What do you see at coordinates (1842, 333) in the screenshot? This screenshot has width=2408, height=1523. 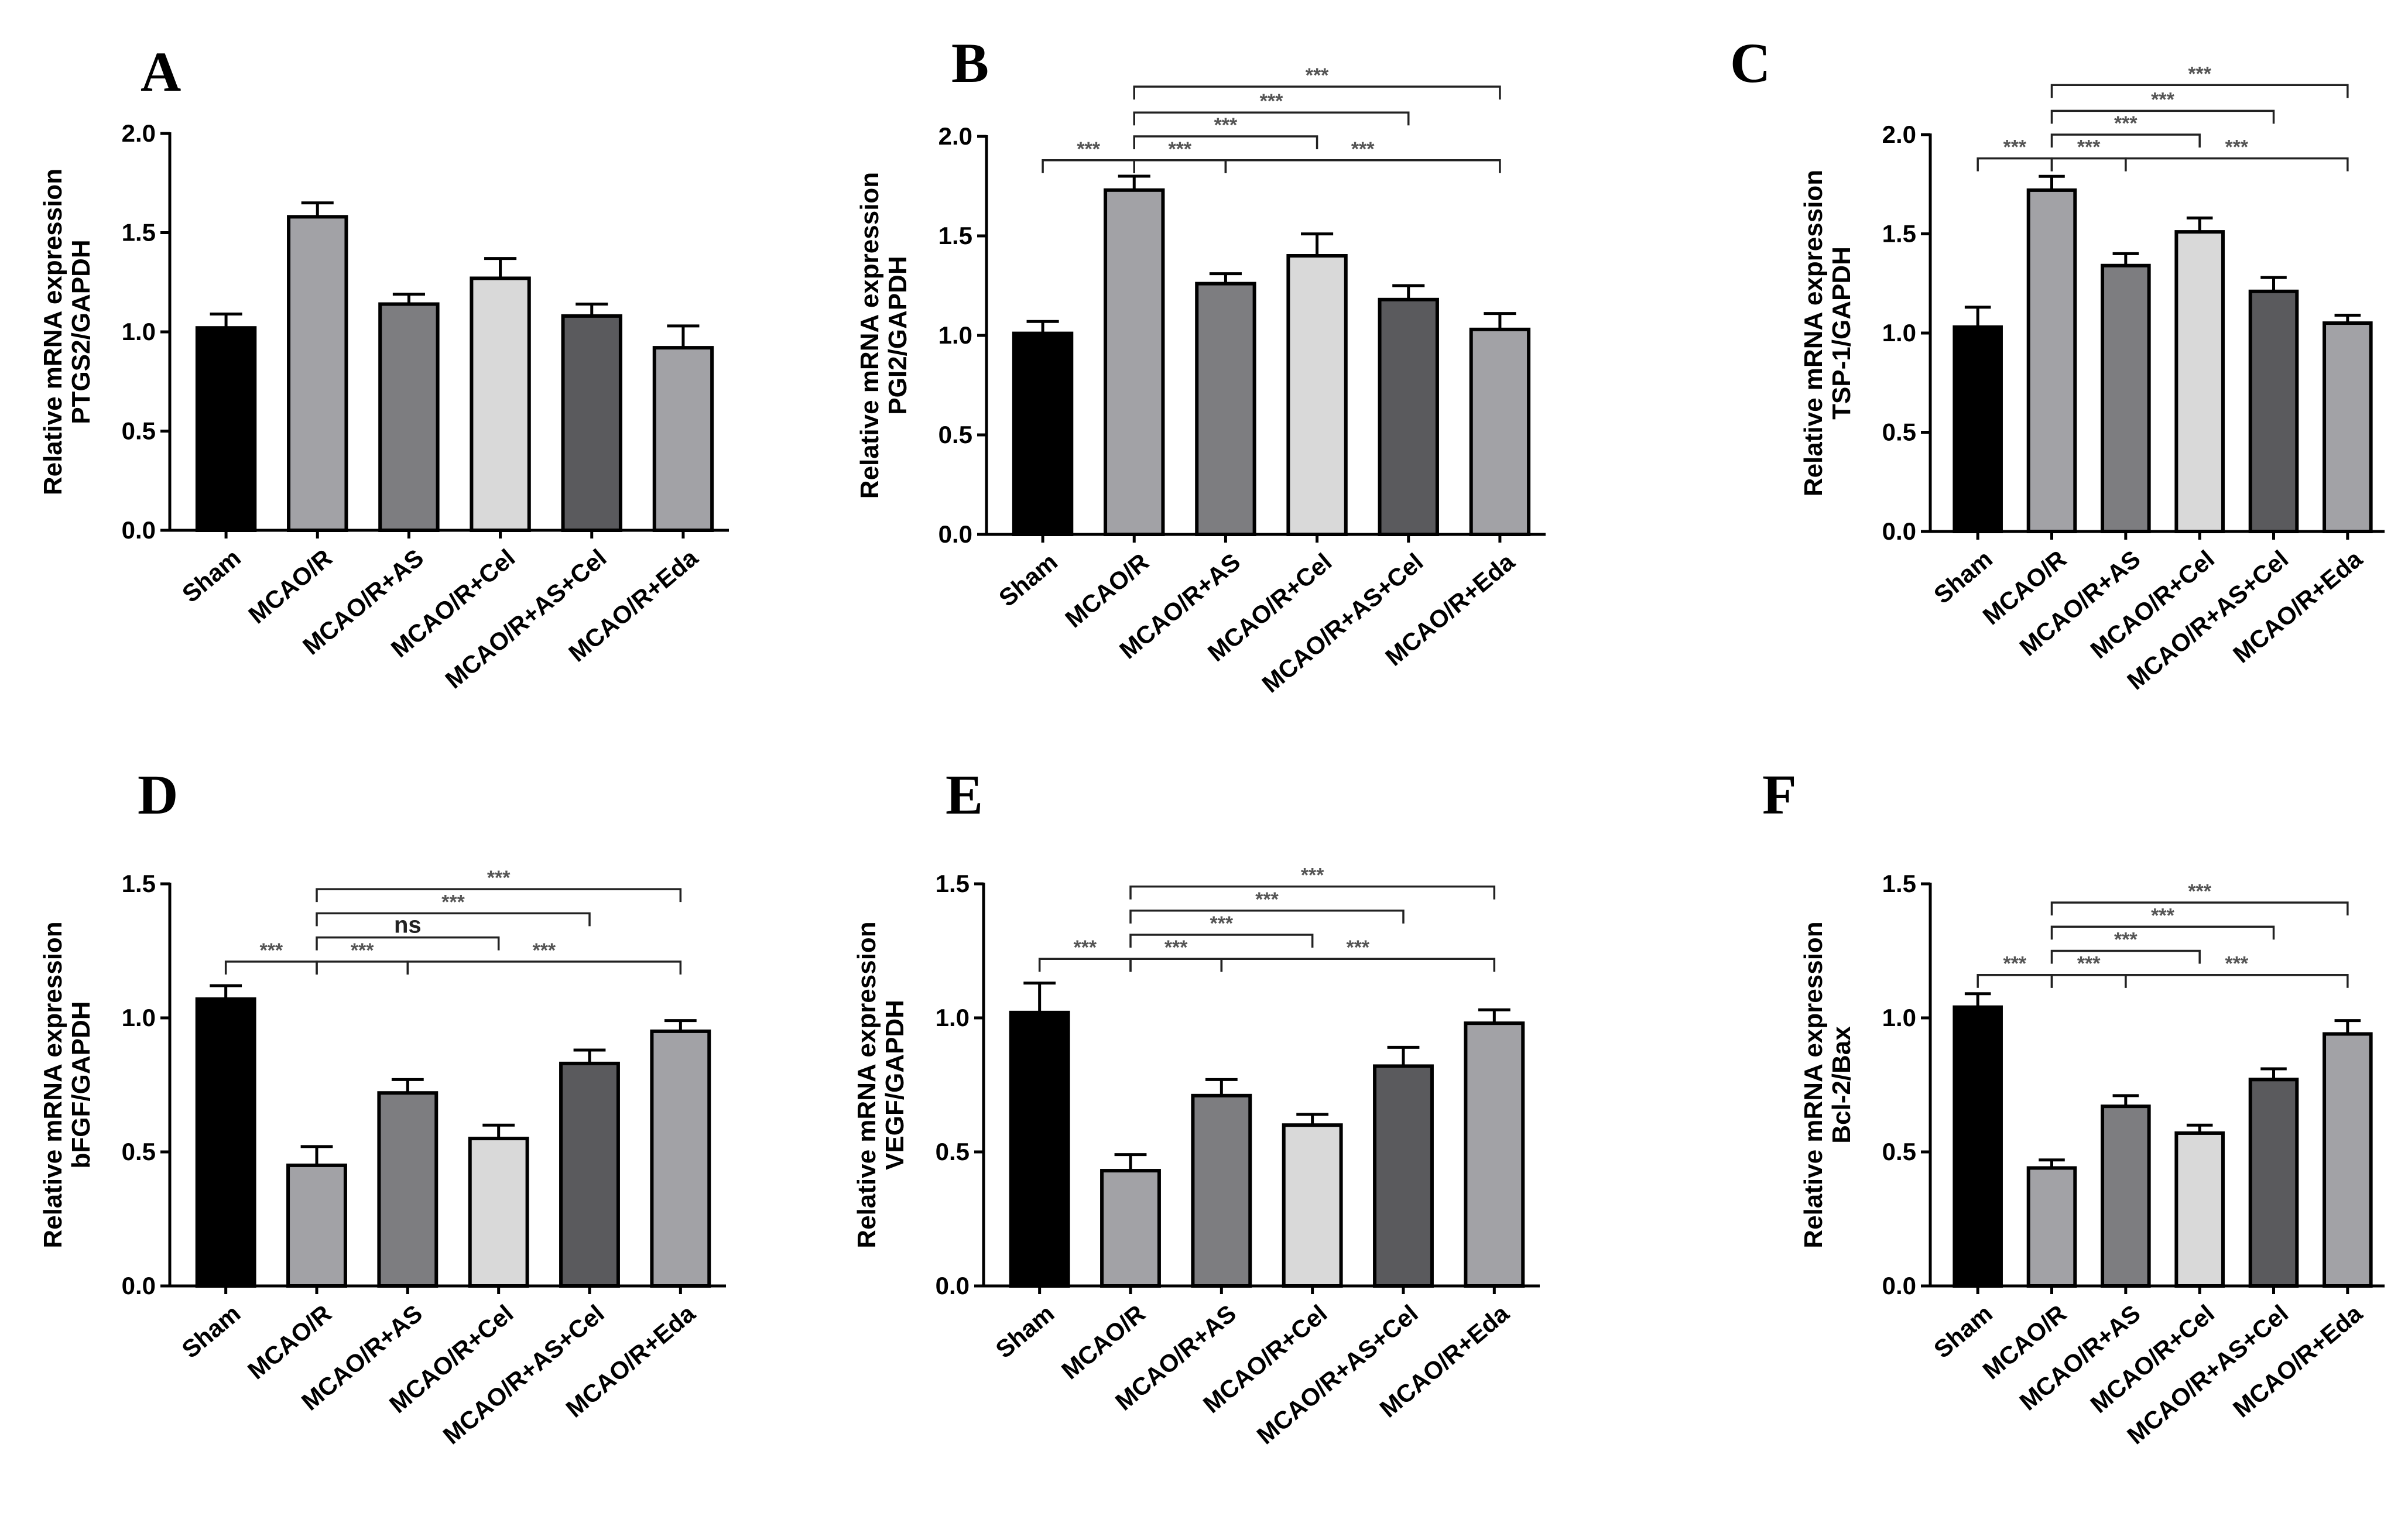 I see `y-axis-title-line: TSP-1/GAPDH` at bounding box center [1842, 333].